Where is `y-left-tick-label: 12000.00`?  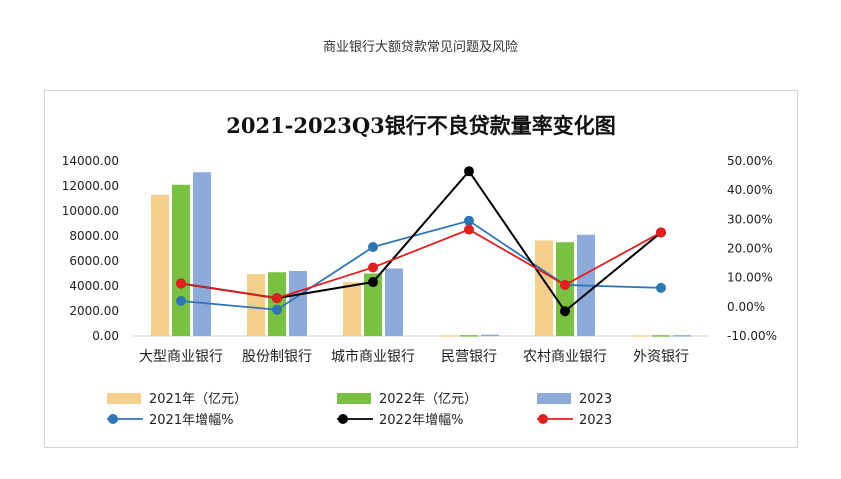 y-left-tick-label: 12000.00 is located at coordinates (90, 186).